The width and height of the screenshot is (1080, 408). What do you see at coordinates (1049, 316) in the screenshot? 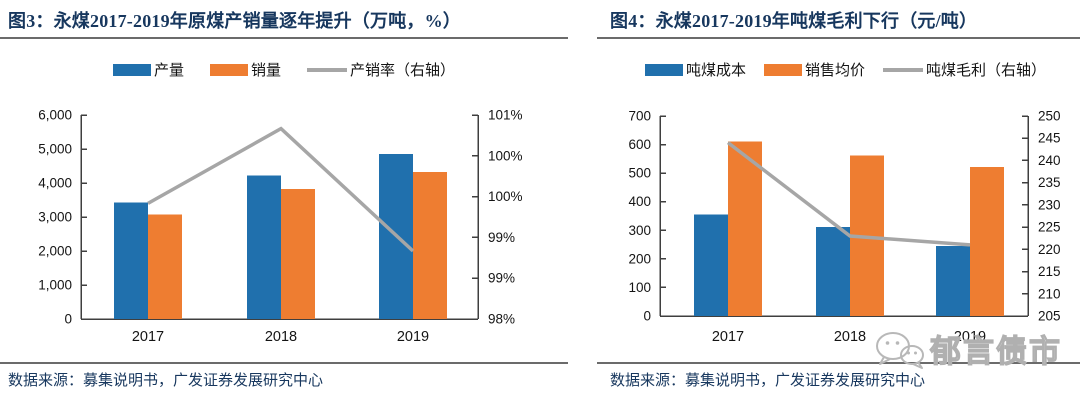
I see `right-axis-tick-label: 205` at bounding box center [1049, 316].